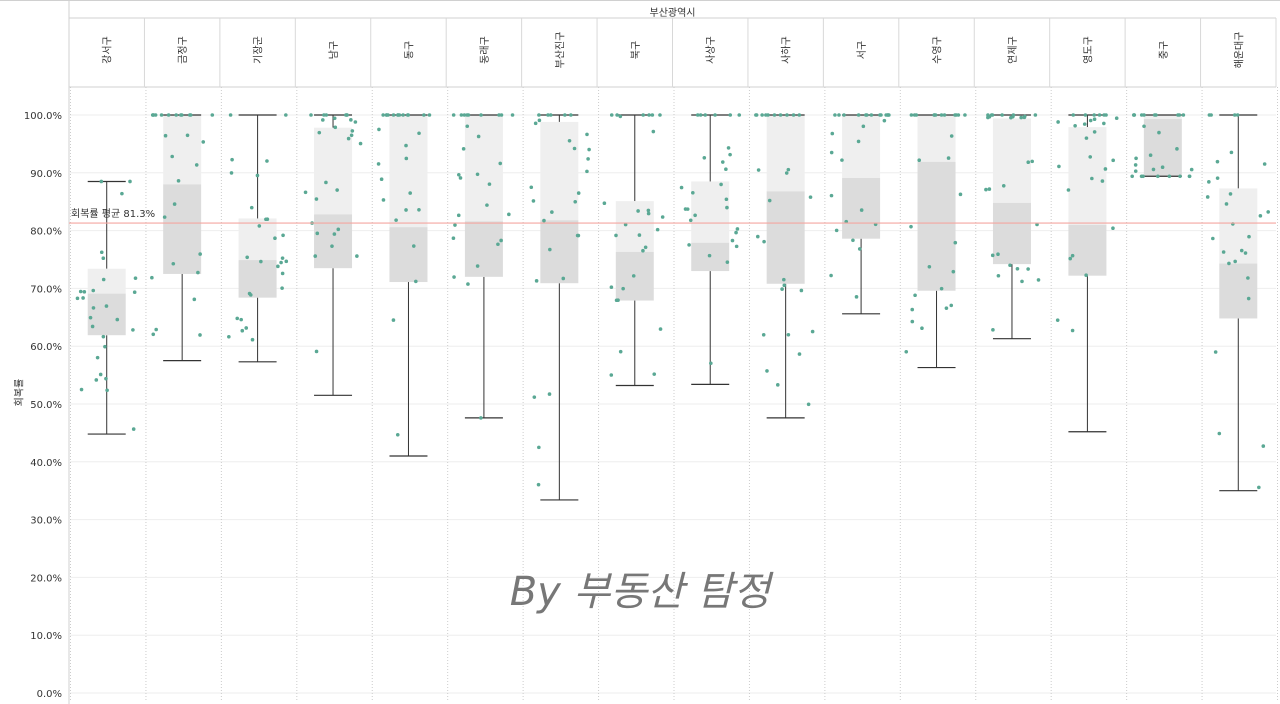 The width and height of the screenshot is (1280, 704). What do you see at coordinates (786, 50) in the screenshot?
I see `category-label: 사하구` at bounding box center [786, 50].